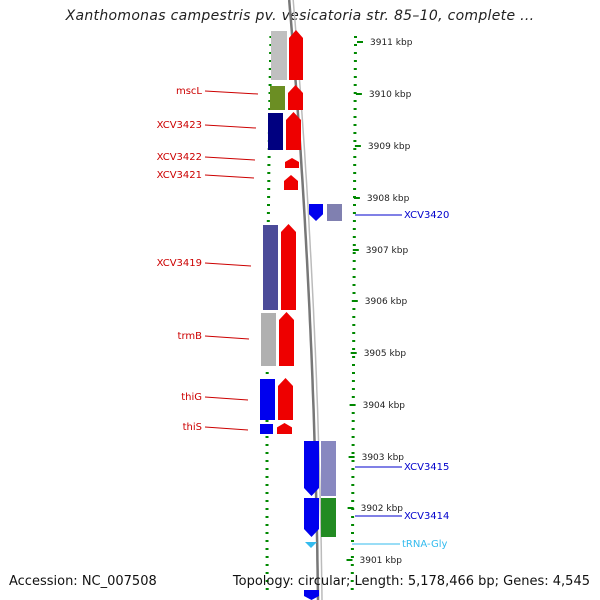 The image size is (600, 600). What do you see at coordinates (424, 544) in the screenshot?
I see `trna-label: tRNA-Gly` at bounding box center [424, 544].